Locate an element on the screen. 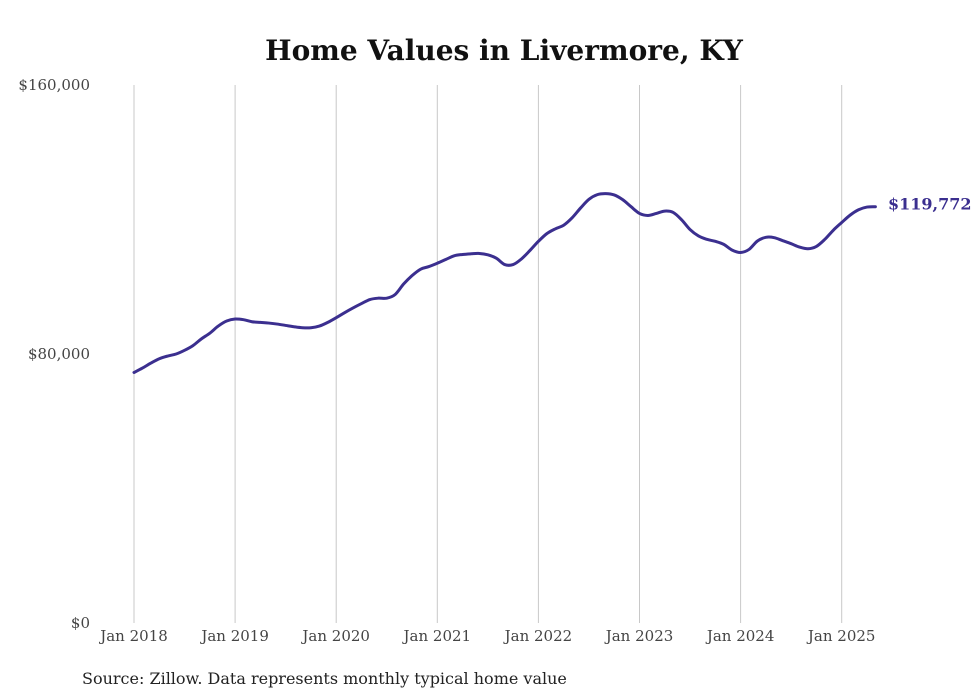 This screenshot has width=980, height=699. y-tick-label: $80,000 is located at coordinates (59, 354).